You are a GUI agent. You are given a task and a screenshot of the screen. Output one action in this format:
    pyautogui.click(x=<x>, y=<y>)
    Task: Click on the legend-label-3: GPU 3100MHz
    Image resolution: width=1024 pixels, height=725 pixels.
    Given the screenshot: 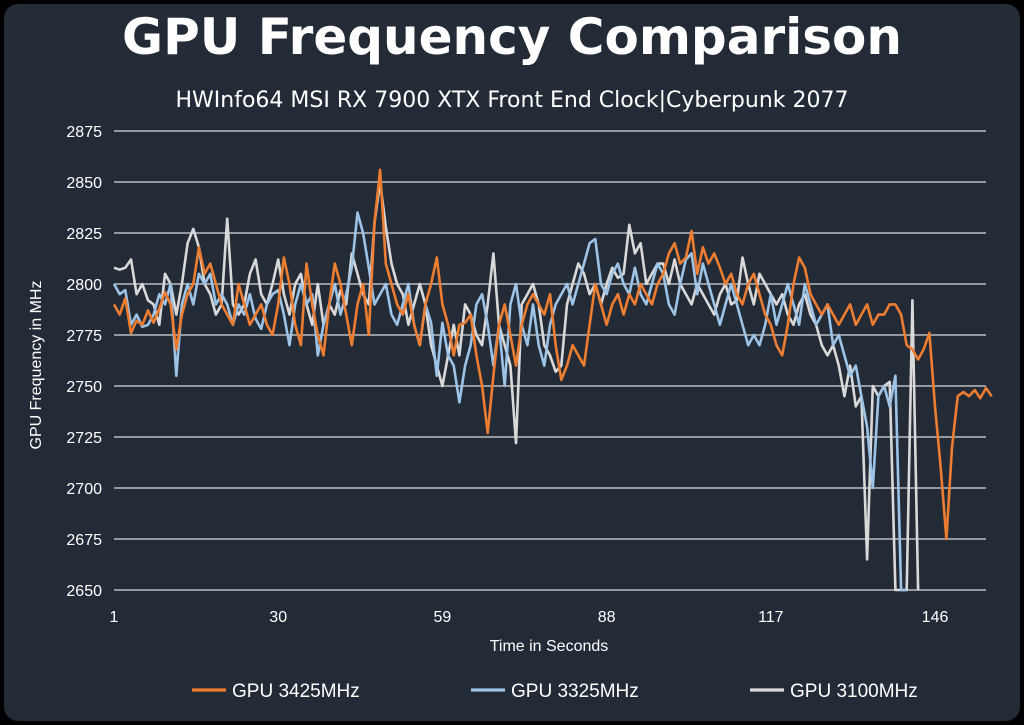 What is the action you would take?
    pyautogui.click(x=854, y=691)
    